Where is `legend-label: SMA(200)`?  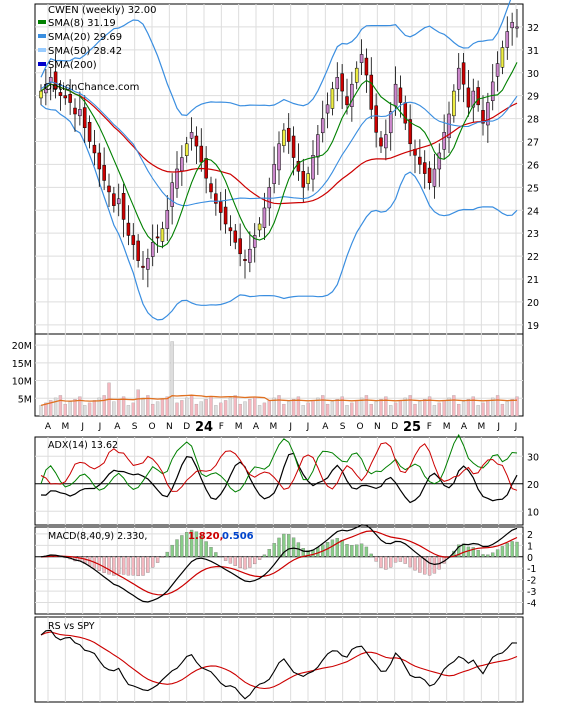 legend-label: SMA(200) is located at coordinates (72, 65).